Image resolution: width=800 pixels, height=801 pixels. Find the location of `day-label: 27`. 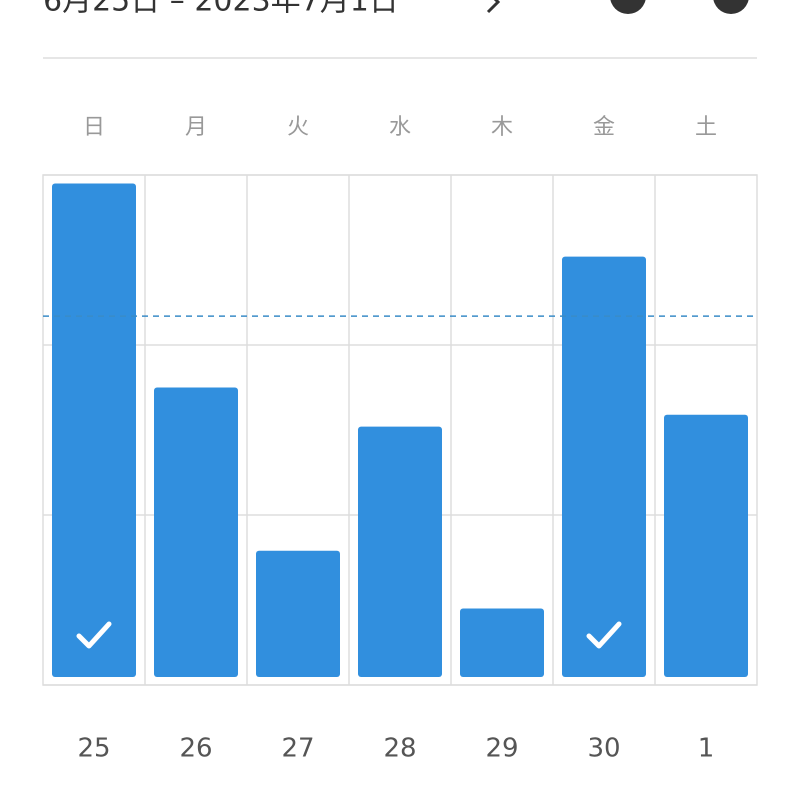

day-label: 27 is located at coordinates (297, 749).